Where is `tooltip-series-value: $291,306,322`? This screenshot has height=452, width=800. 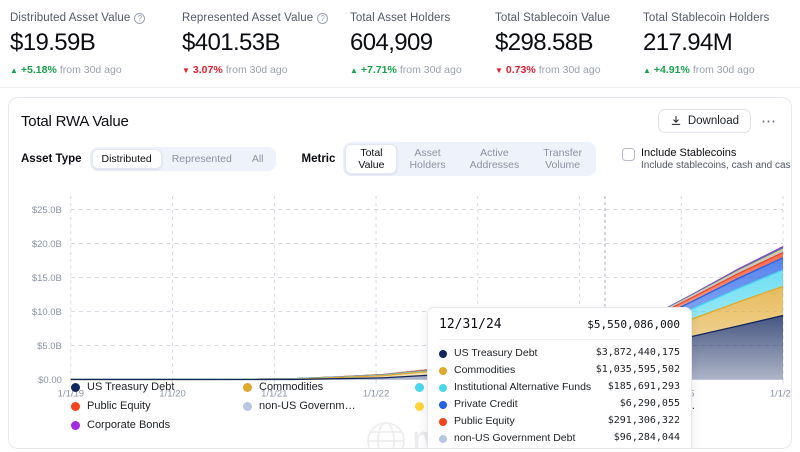 tooltip-series-value: $291,306,322 is located at coordinates (643, 421).